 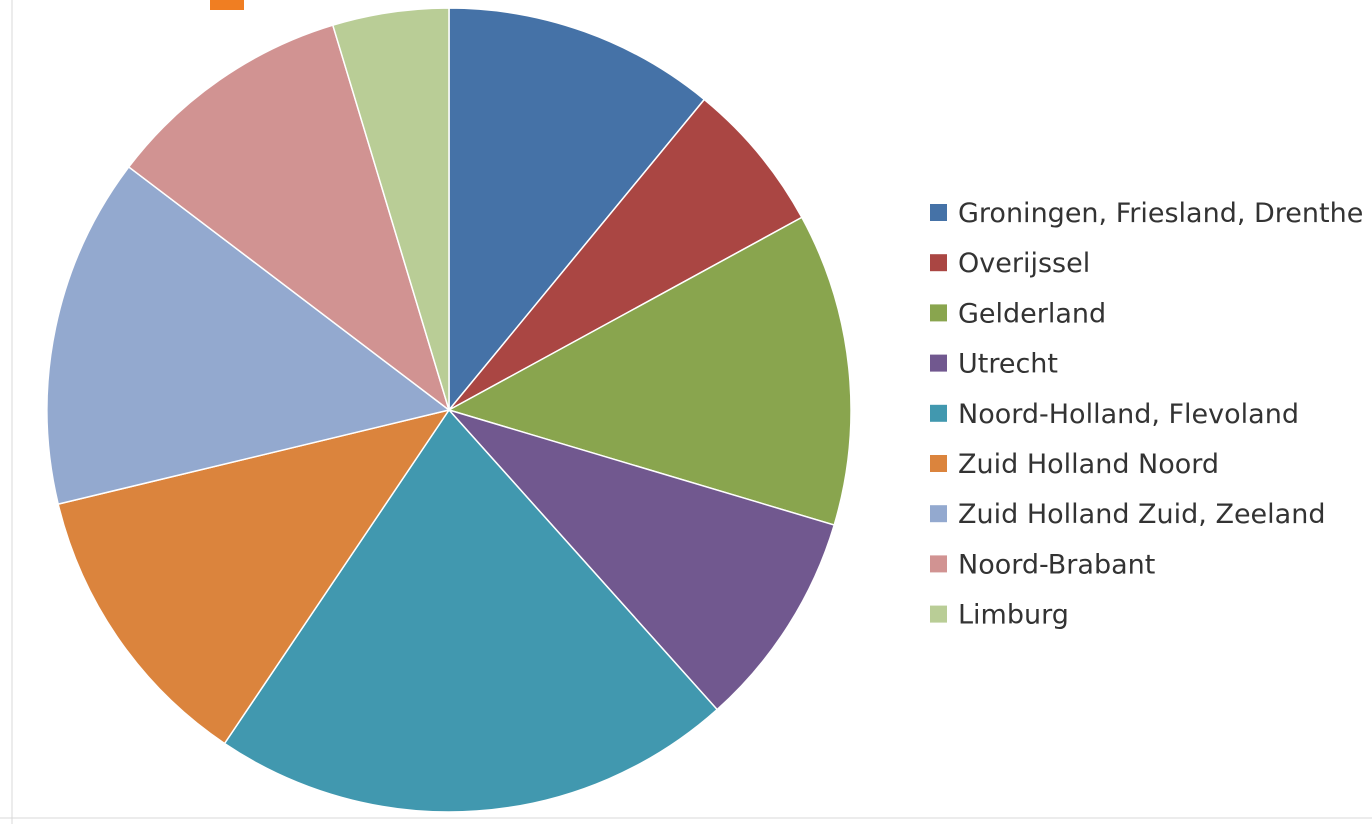 What do you see at coordinates (641, 559) in the screenshot?
I see `pie-slice-utrecht` at bounding box center [641, 559].